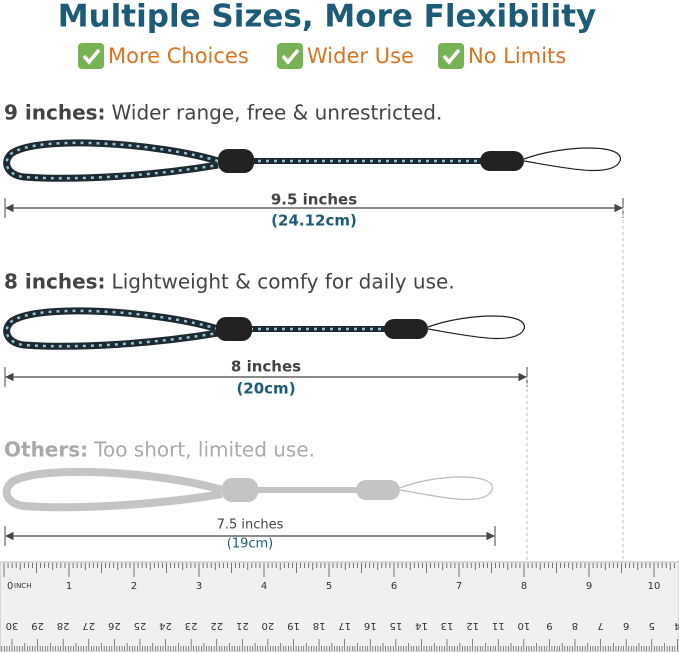 The height and width of the screenshot is (652, 679). Describe the element at coordinates (204, 450) in the screenshot. I see `section-description: Too short, limited use.` at that location.